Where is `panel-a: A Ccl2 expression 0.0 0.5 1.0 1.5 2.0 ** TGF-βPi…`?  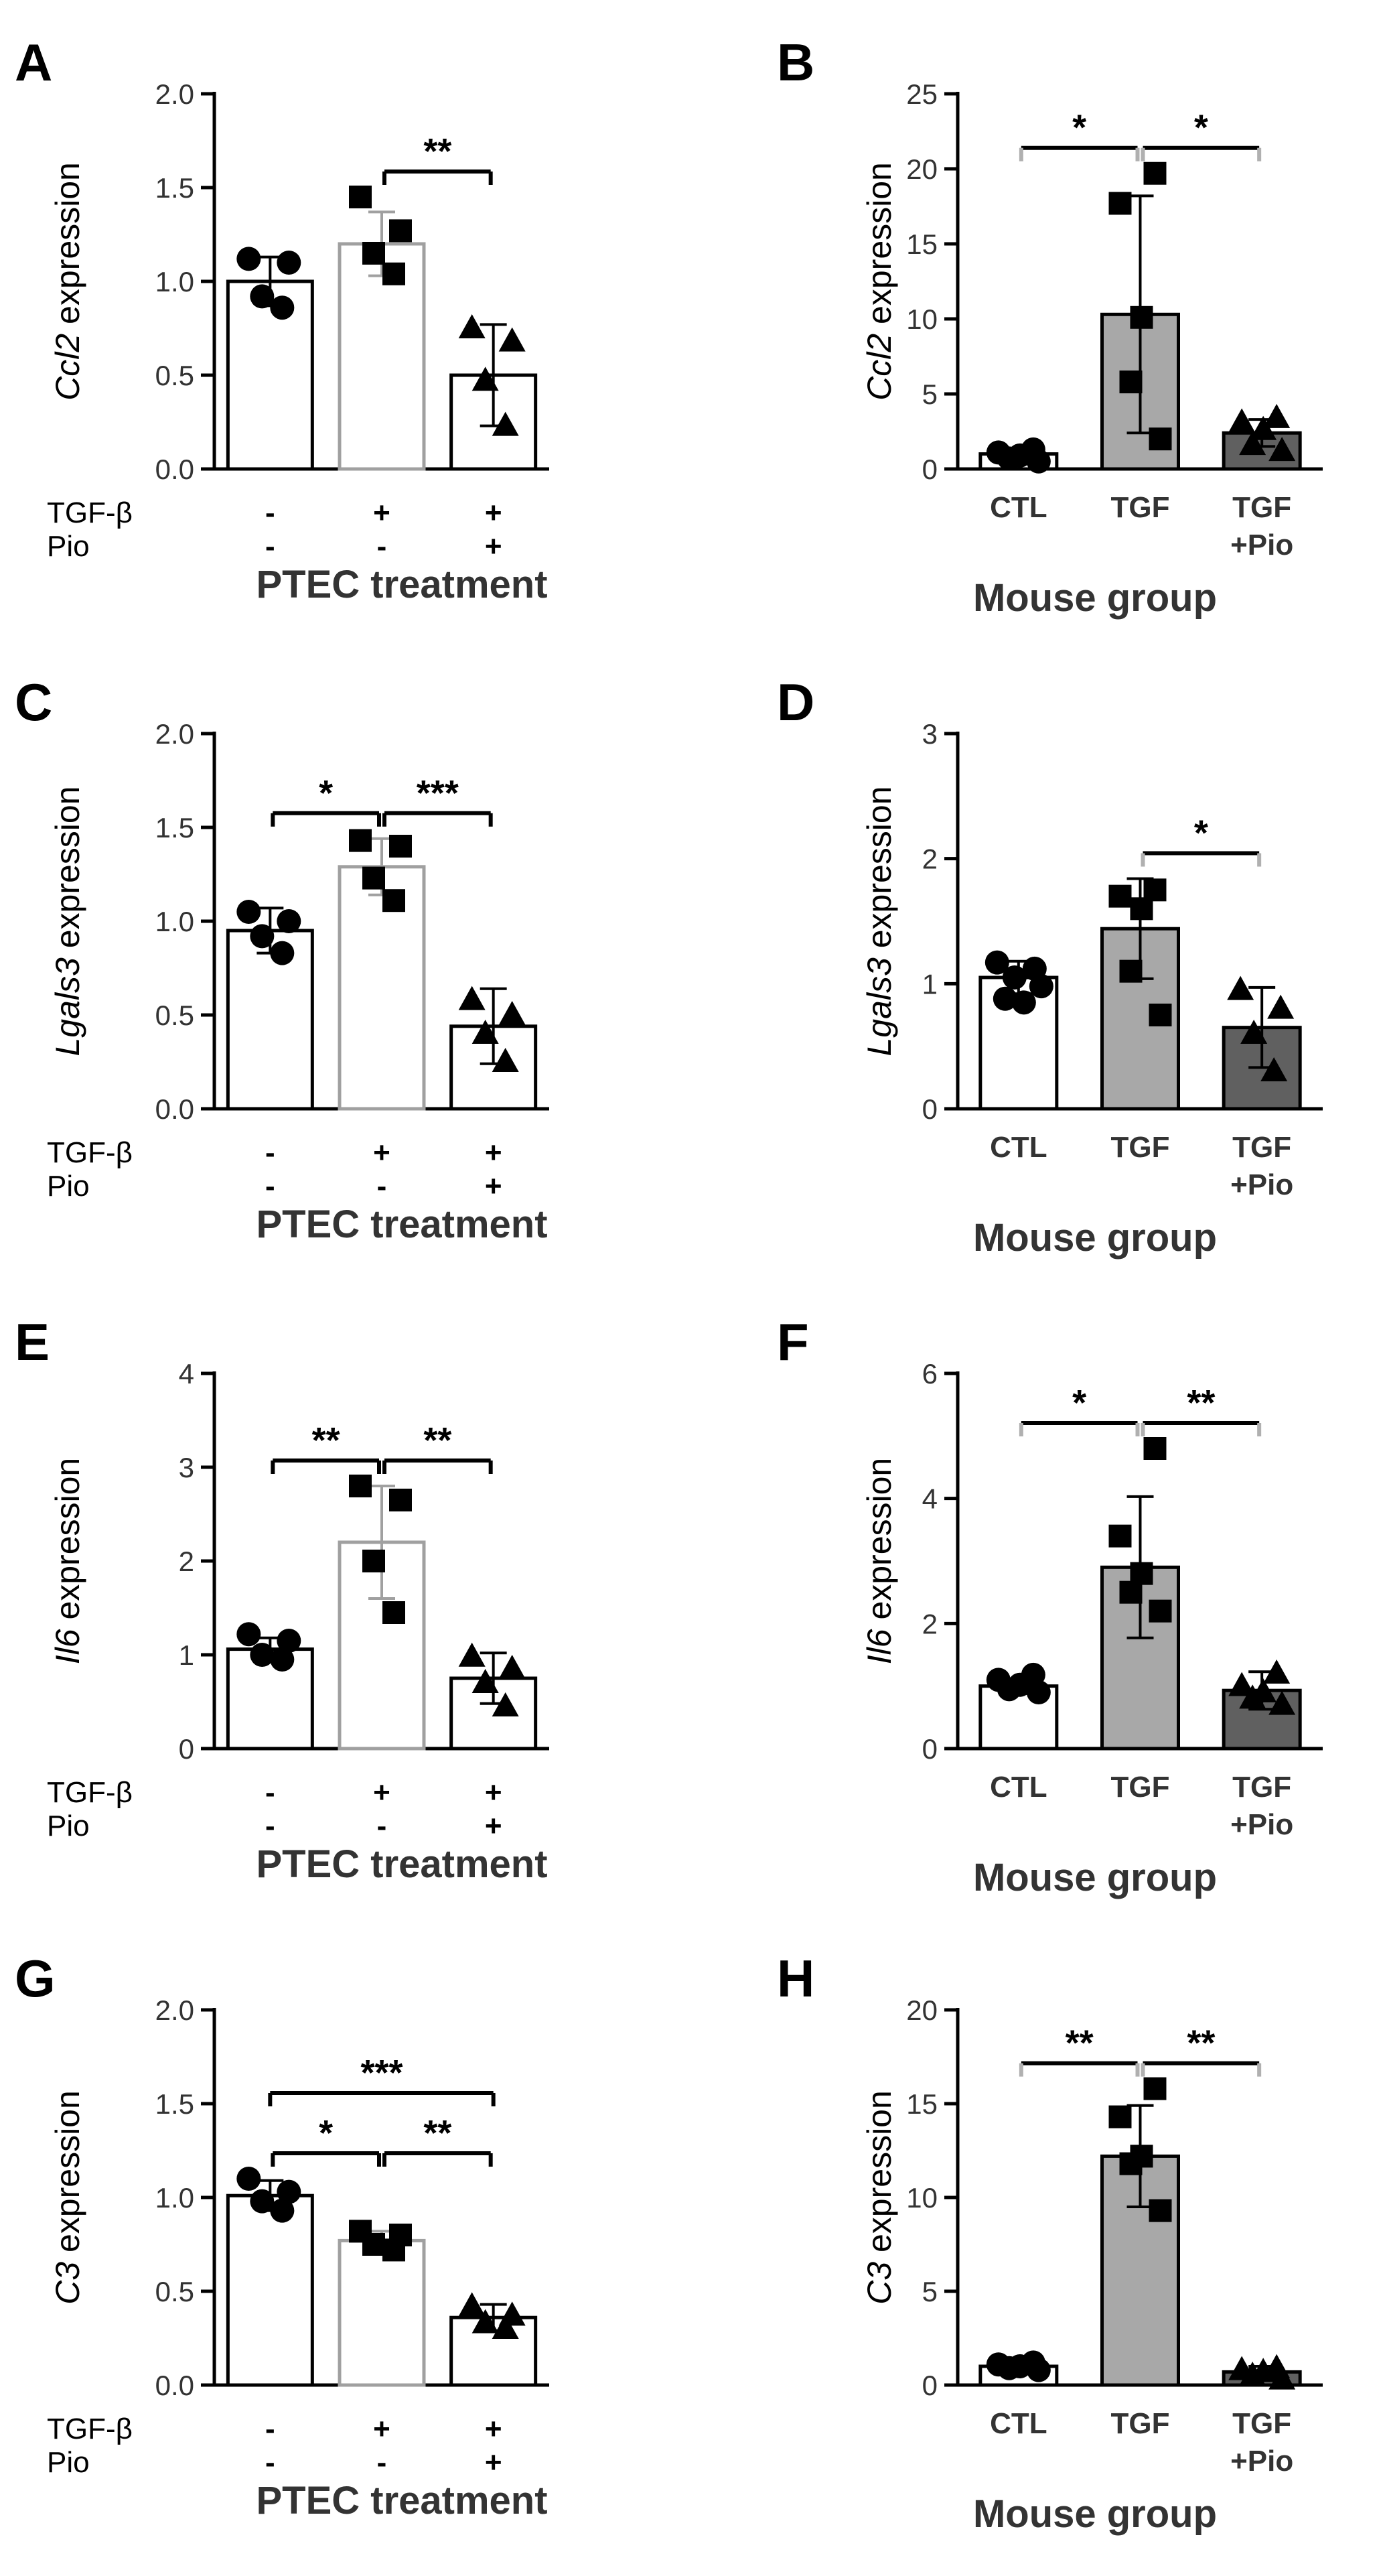 panel-a: A Ccl2 expression 0.0 0.5 1.0 1.5 2.0 ** TGF-βPi… is located at coordinates (282, 319).